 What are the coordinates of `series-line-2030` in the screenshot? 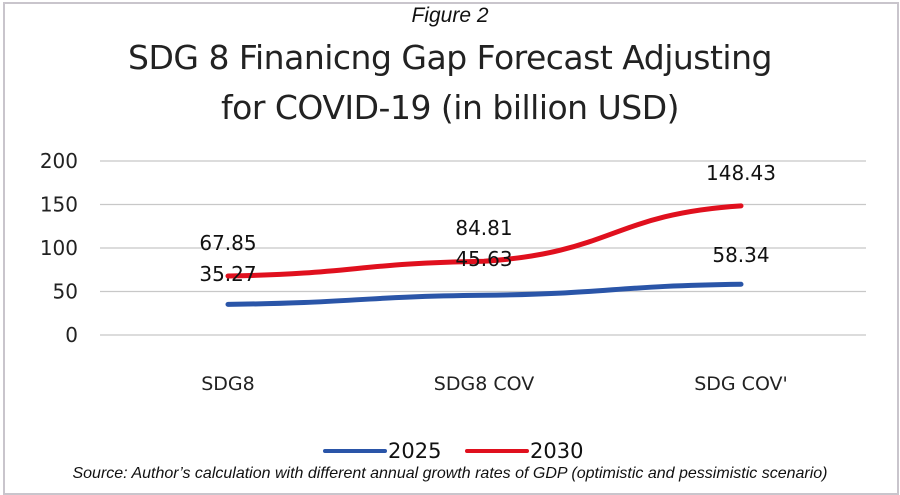 It's located at (484, 241).